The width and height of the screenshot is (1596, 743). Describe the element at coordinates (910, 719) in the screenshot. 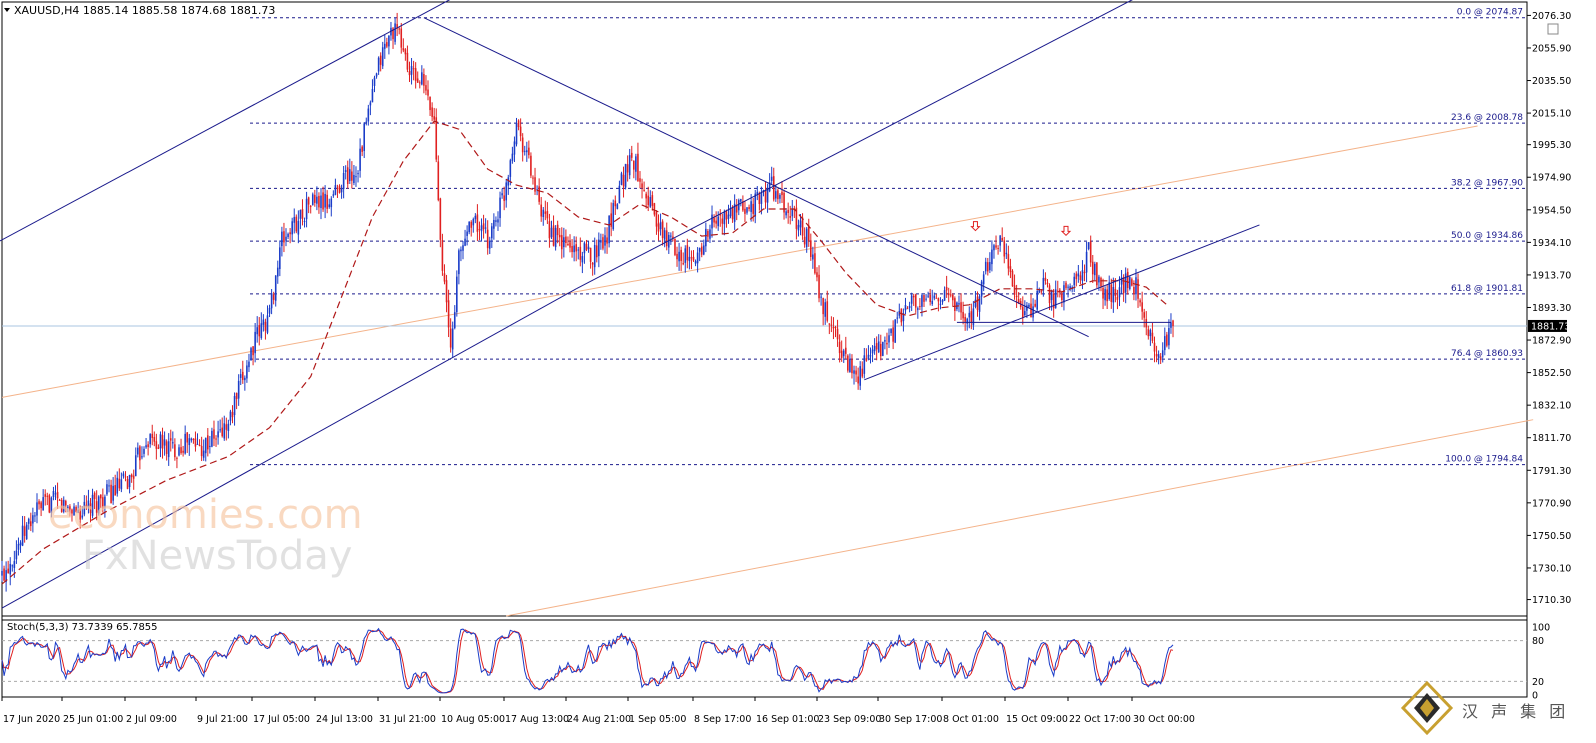

I see `x-tick-label: 30 Sep 17:00` at that location.